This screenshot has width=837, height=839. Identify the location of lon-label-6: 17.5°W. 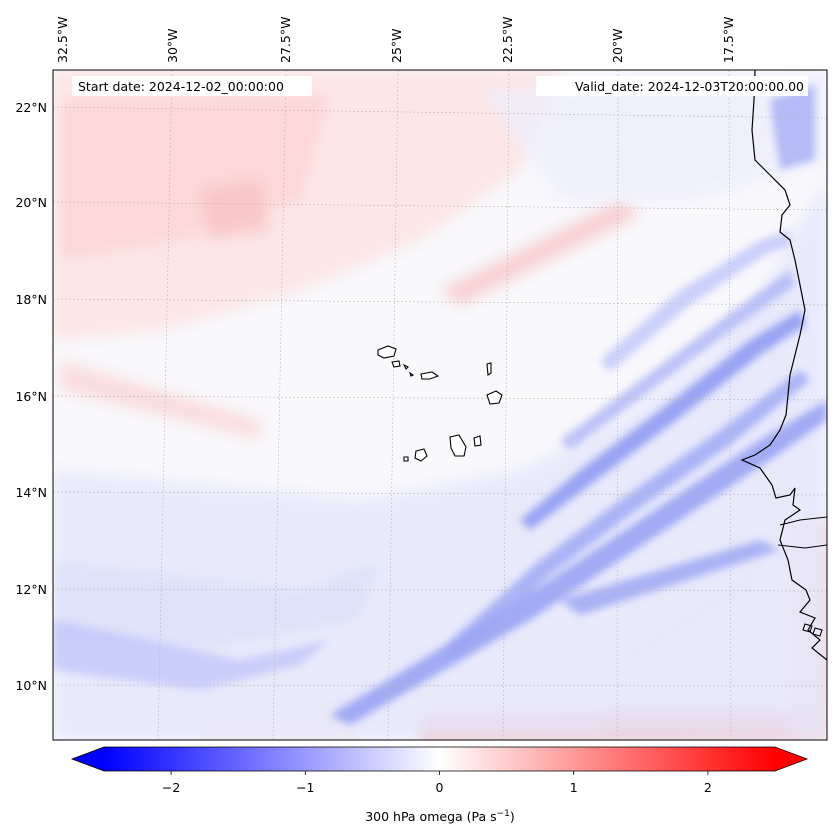
(728, 40).